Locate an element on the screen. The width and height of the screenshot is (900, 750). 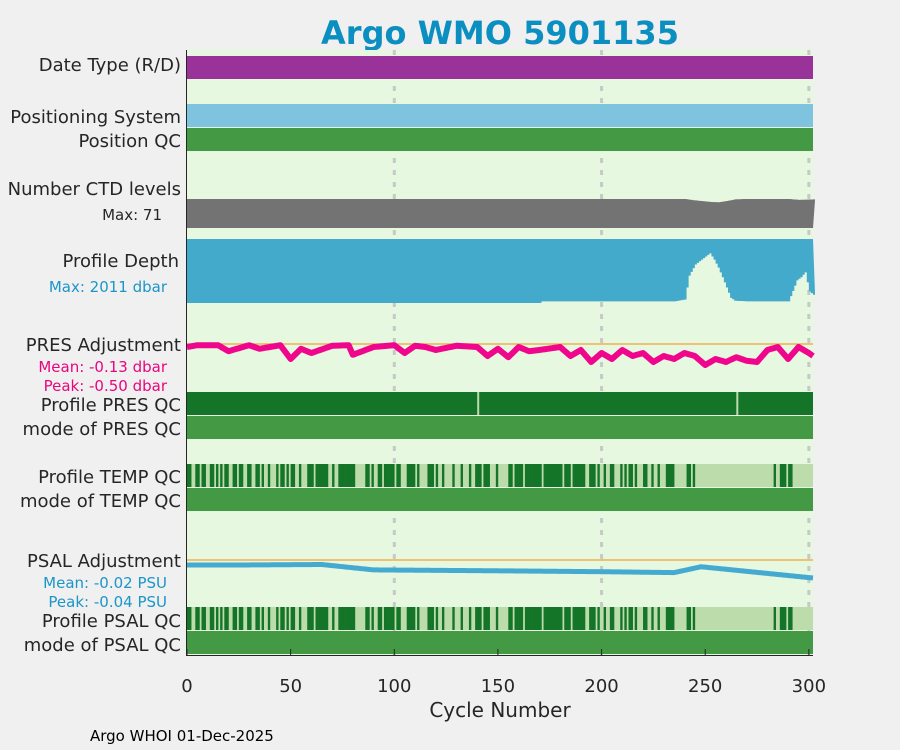
x-axis-label: Cycle Number is located at coordinates (500, 710).